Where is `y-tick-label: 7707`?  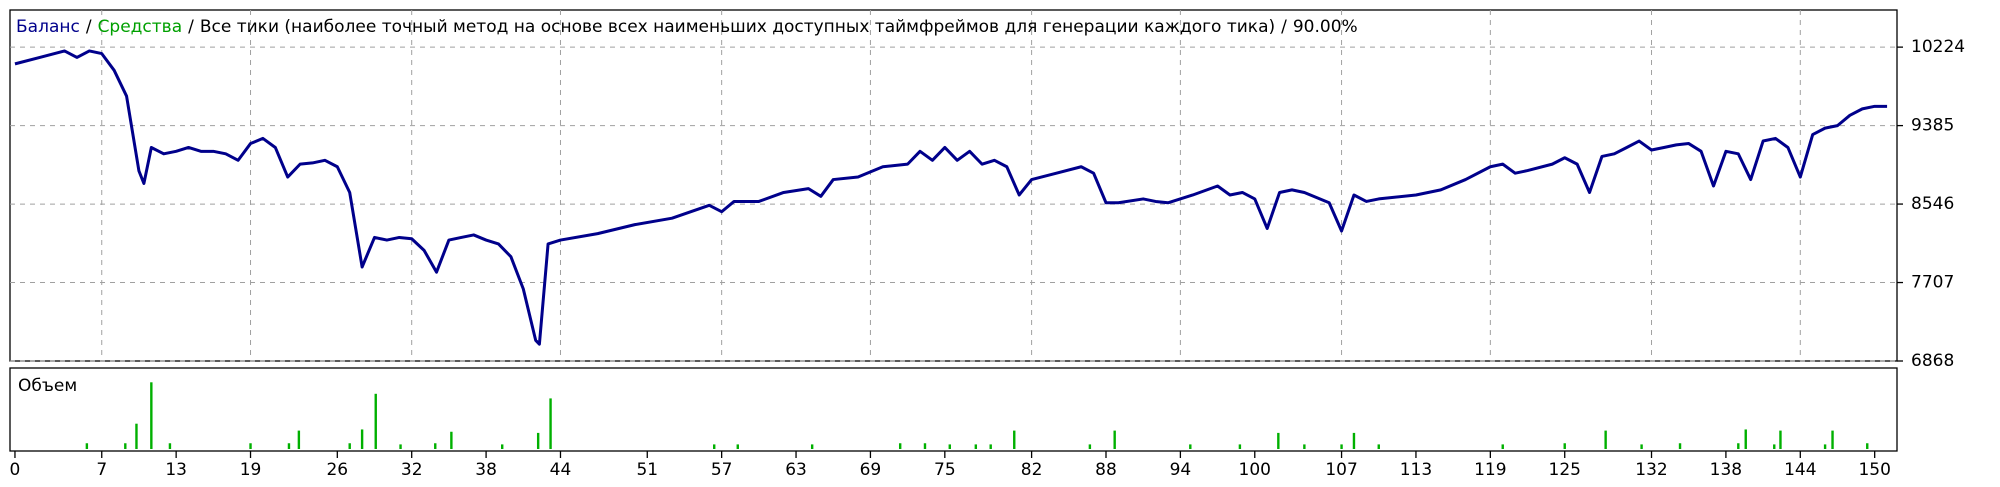
y-tick-label: 7707 is located at coordinates (1932, 283).